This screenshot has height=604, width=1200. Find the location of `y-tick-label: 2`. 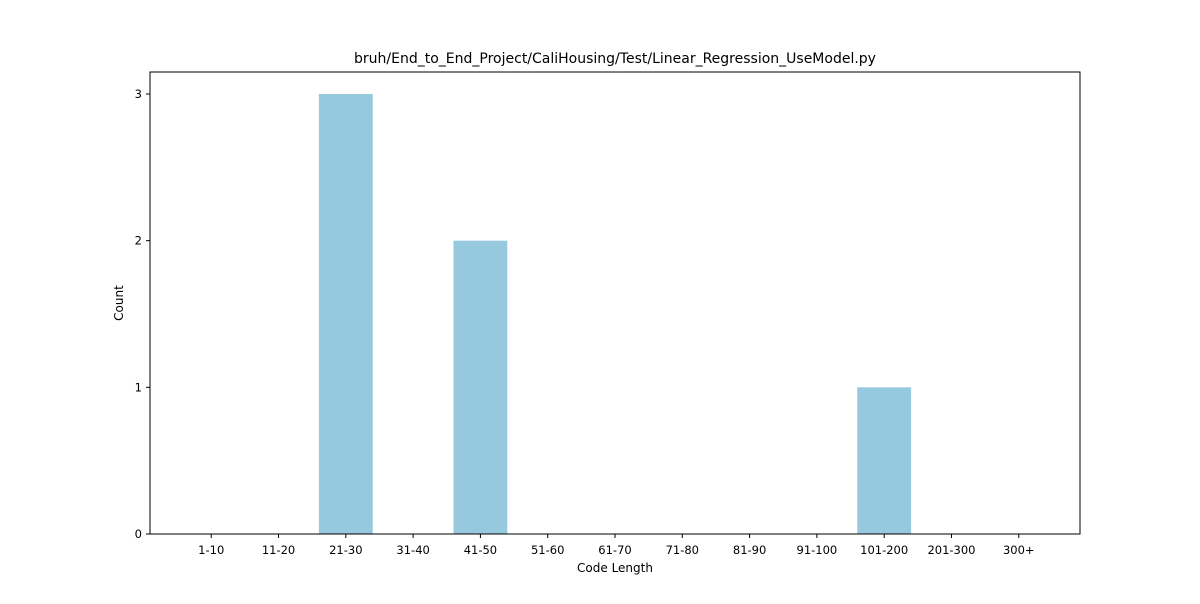

y-tick-label: 2 is located at coordinates (138, 241).